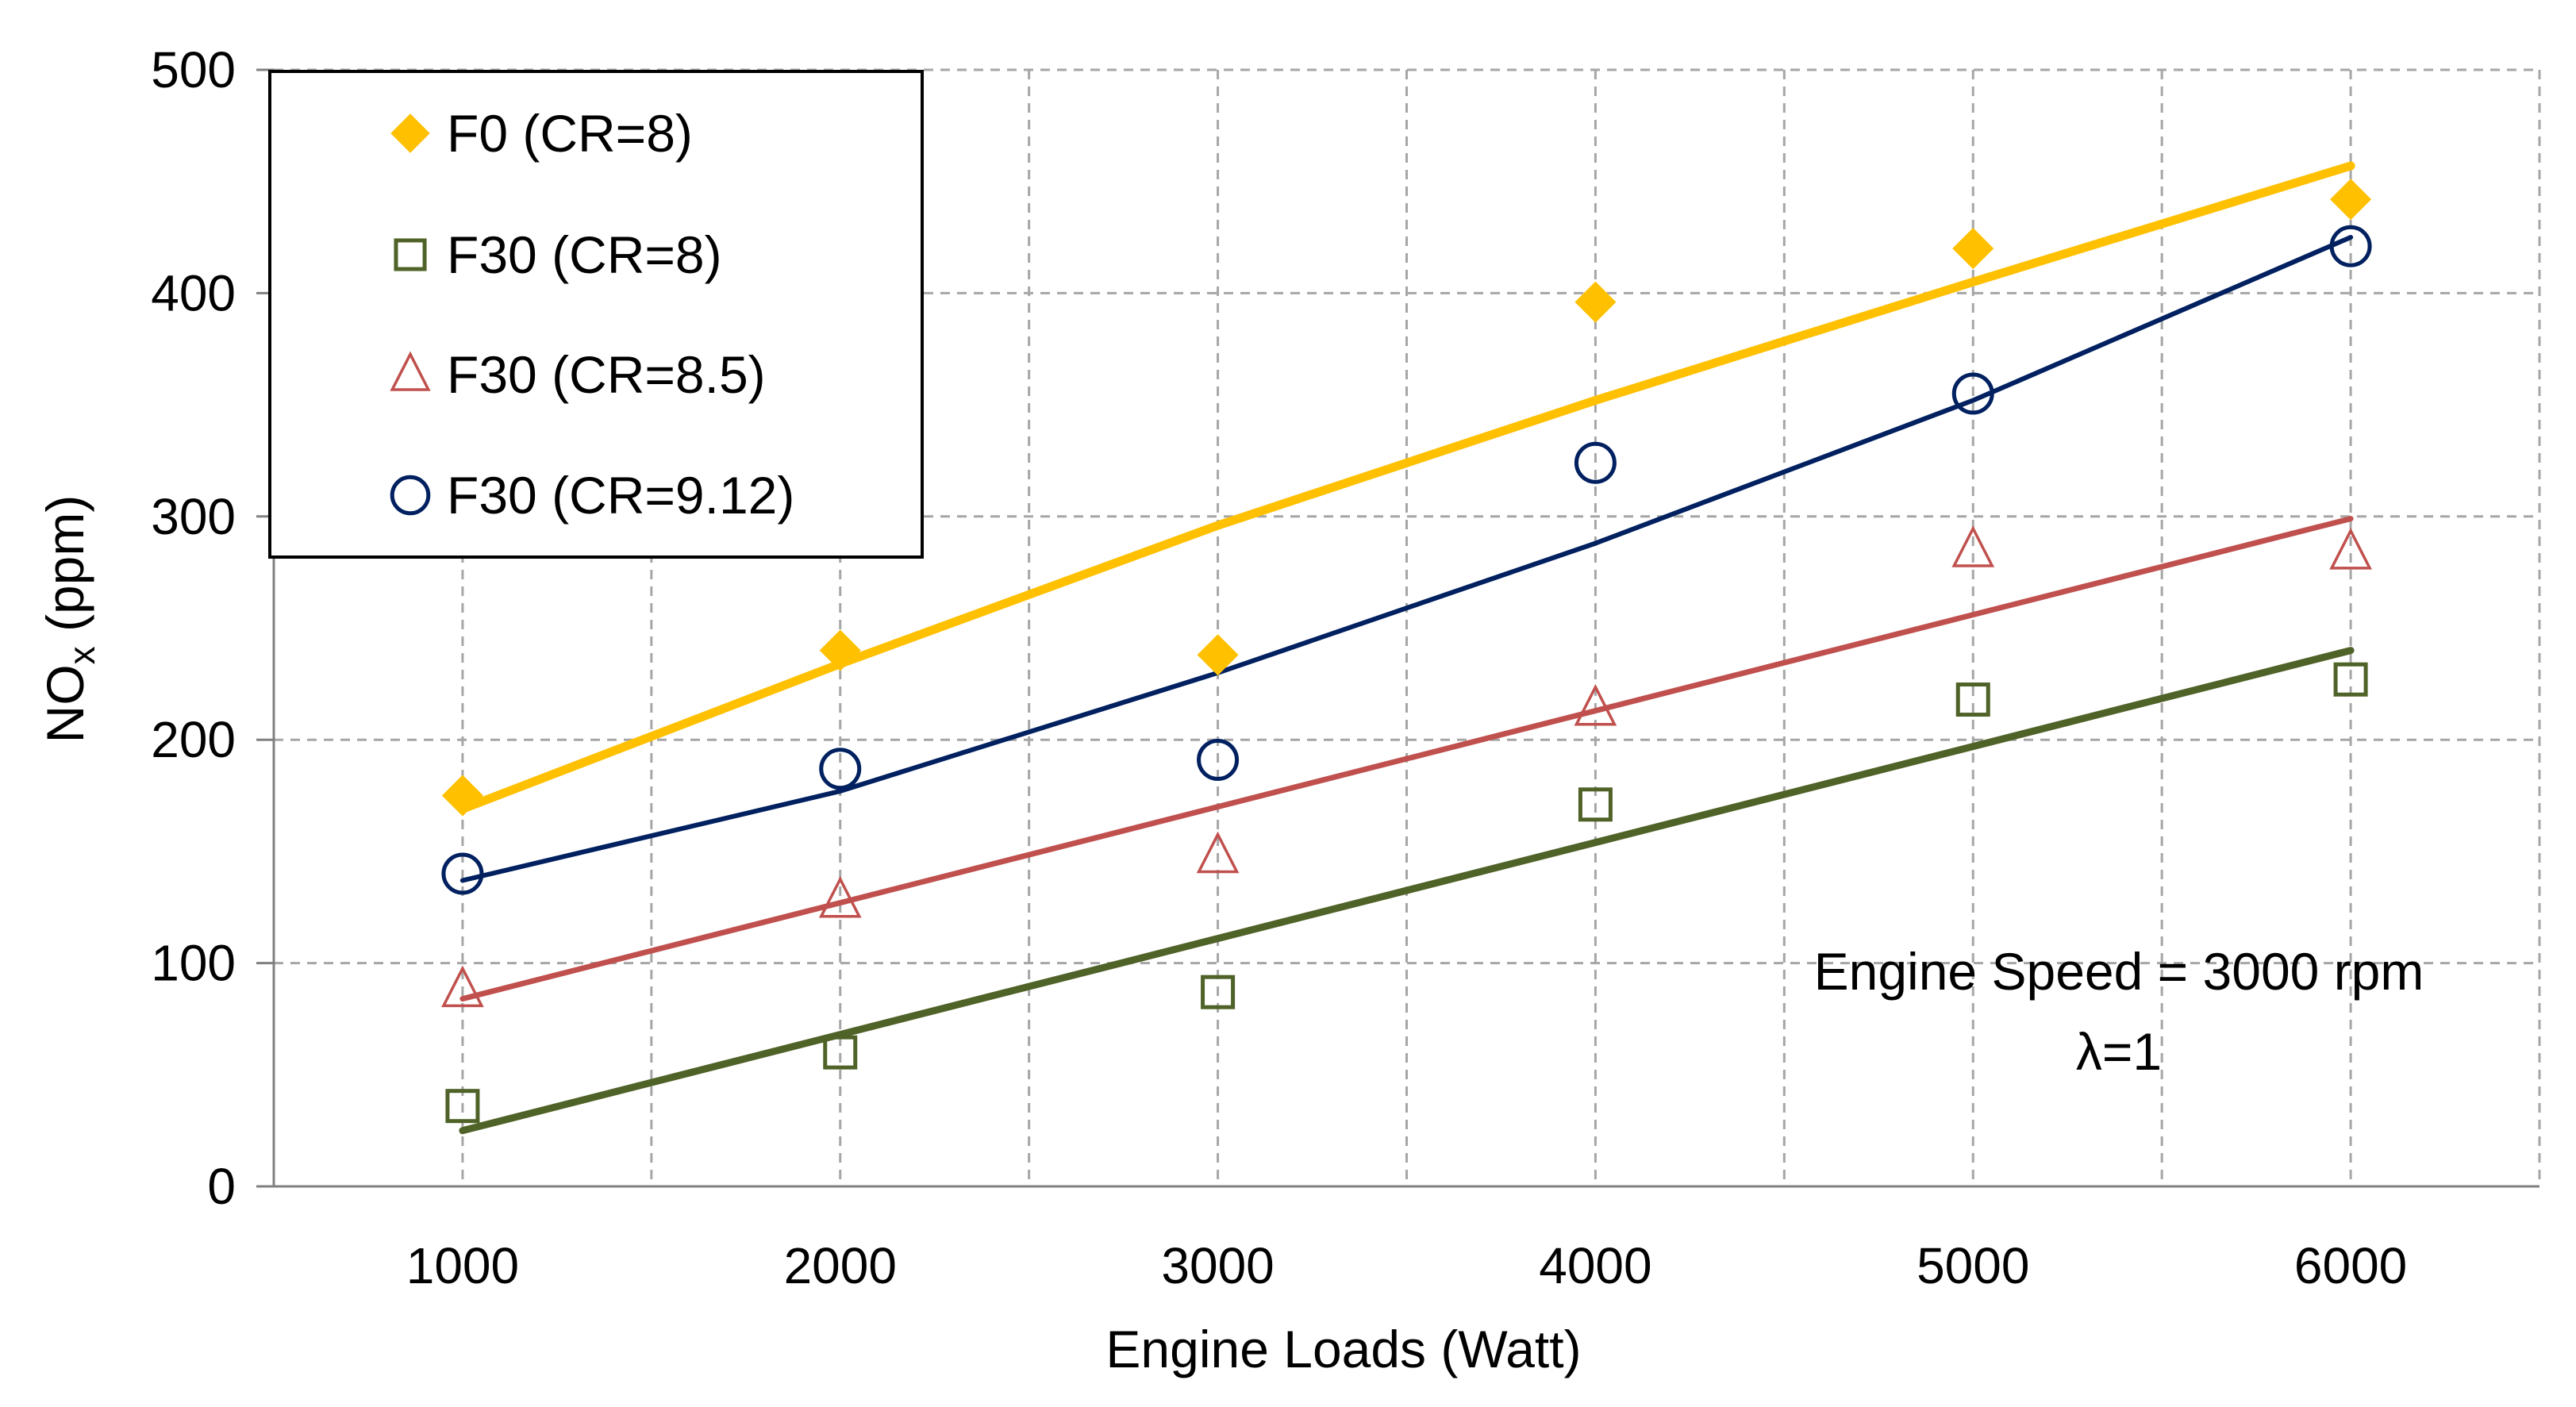 The width and height of the screenshot is (2576, 1407). What do you see at coordinates (620, 495) in the screenshot?
I see `legend-label: F30 (CR=9.12)` at bounding box center [620, 495].